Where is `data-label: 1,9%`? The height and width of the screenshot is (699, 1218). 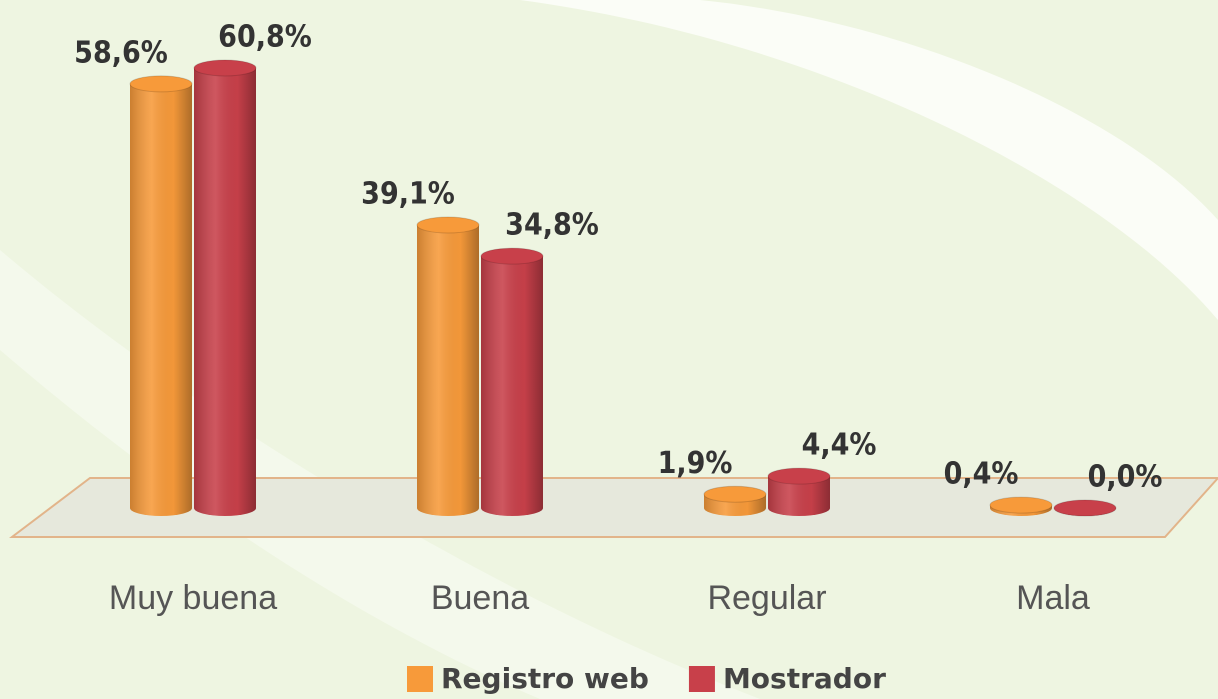
data-label: 1,9% is located at coordinates (695, 463).